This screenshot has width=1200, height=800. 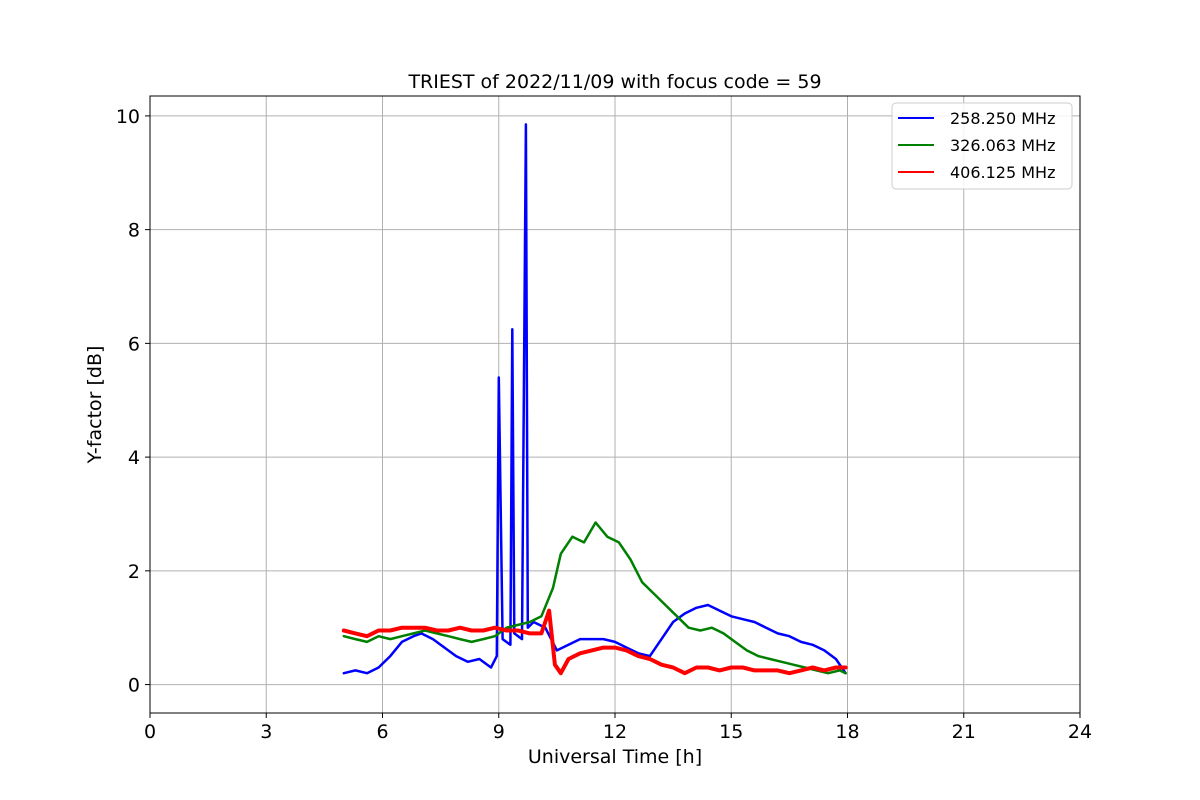 I want to click on legend-label-1: 258.250 MHz, so click(x=1002, y=118).